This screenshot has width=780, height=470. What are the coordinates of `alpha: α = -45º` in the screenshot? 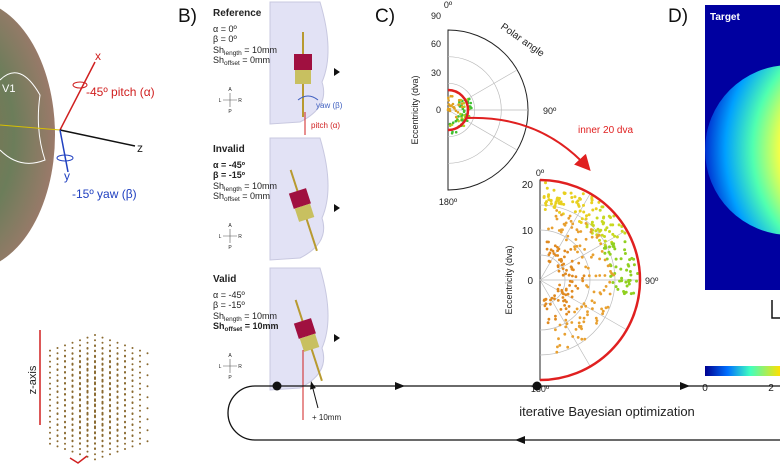 It's located at (229, 165).